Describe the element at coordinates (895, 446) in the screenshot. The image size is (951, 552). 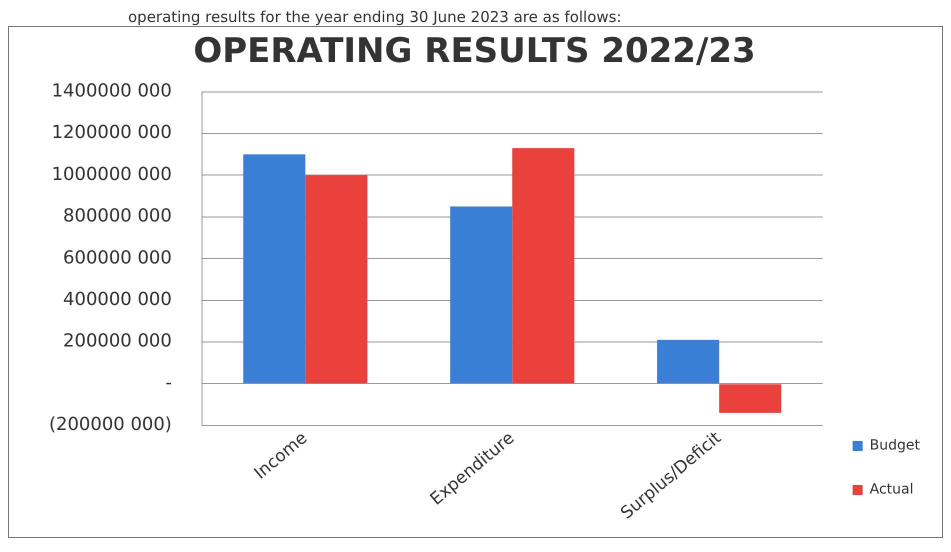
I see `legend-label: Budget` at that location.